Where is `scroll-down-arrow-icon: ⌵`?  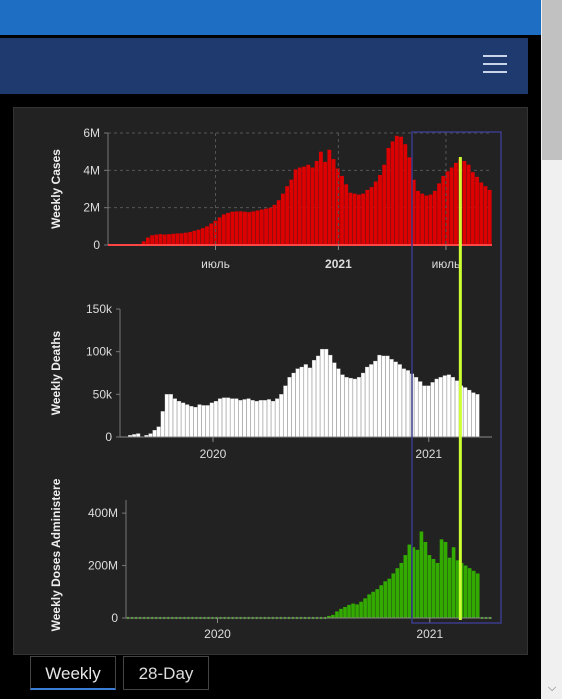 scroll-down-arrow-icon: ⌵ is located at coordinates (552, 688).